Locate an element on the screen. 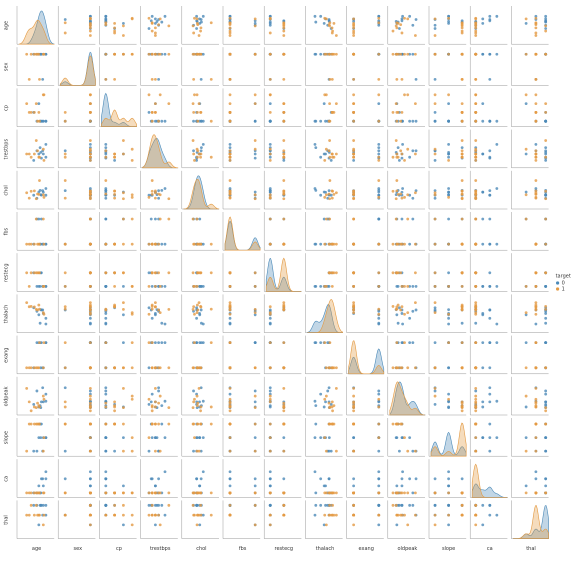  x-axis-label: chol is located at coordinates (201, 549).